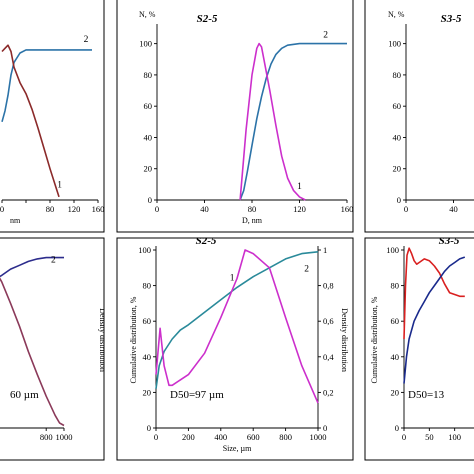  What do you see at coordinates (328, 357) in the screenshot?
I see `y2-tick-label: 0,4` at bounding box center [328, 357].